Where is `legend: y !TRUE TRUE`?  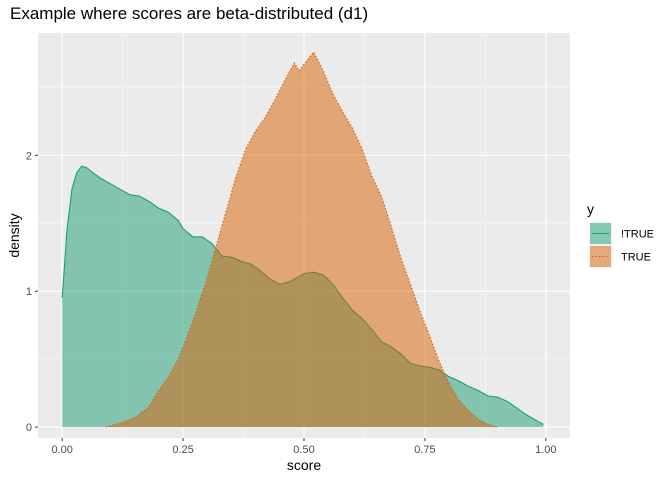
legend: y !TRUE TRUE is located at coordinates (620, 234).